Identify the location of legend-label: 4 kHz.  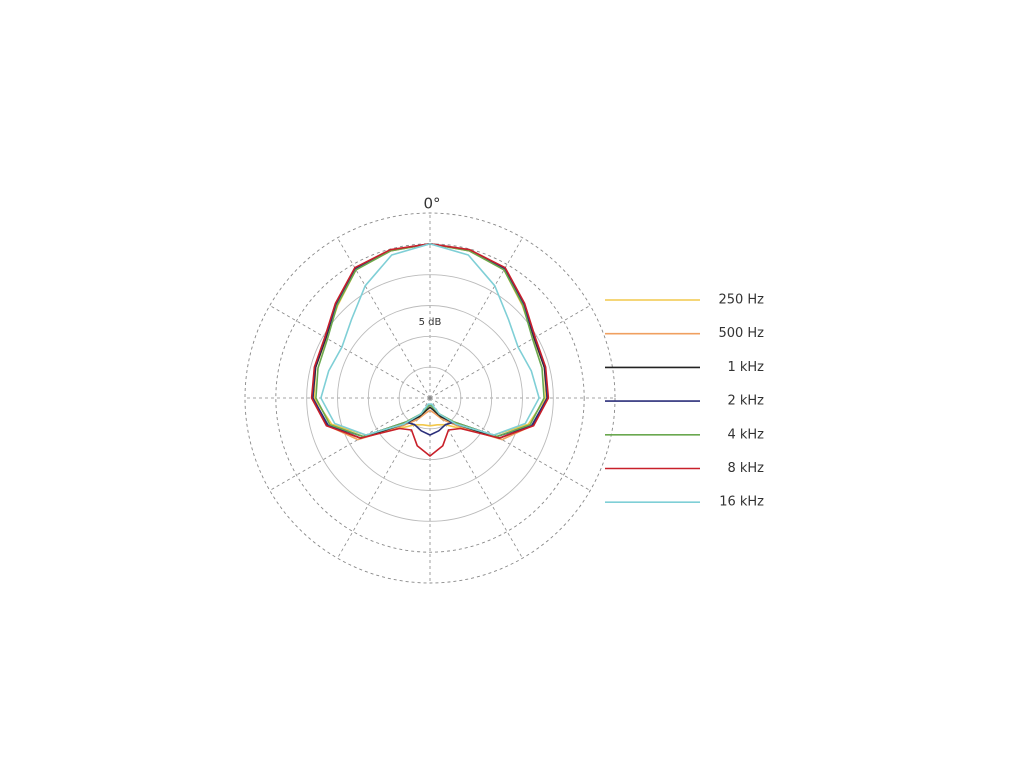
(745, 434).